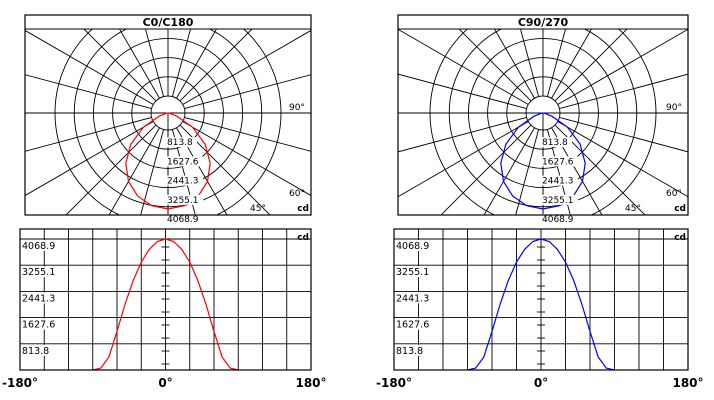 The height and width of the screenshot is (400, 714). I want to click on chart-0-radial-tick: 813.8, so click(180, 143).